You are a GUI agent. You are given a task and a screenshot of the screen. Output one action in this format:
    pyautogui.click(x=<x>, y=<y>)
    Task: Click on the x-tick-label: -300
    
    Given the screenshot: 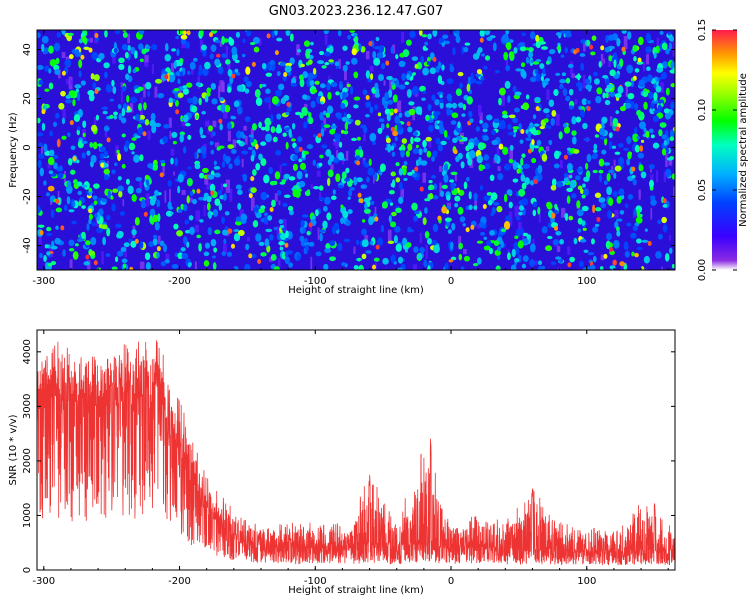 What is the action you would take?
    pyautogui.click(x=43, y=581)
    